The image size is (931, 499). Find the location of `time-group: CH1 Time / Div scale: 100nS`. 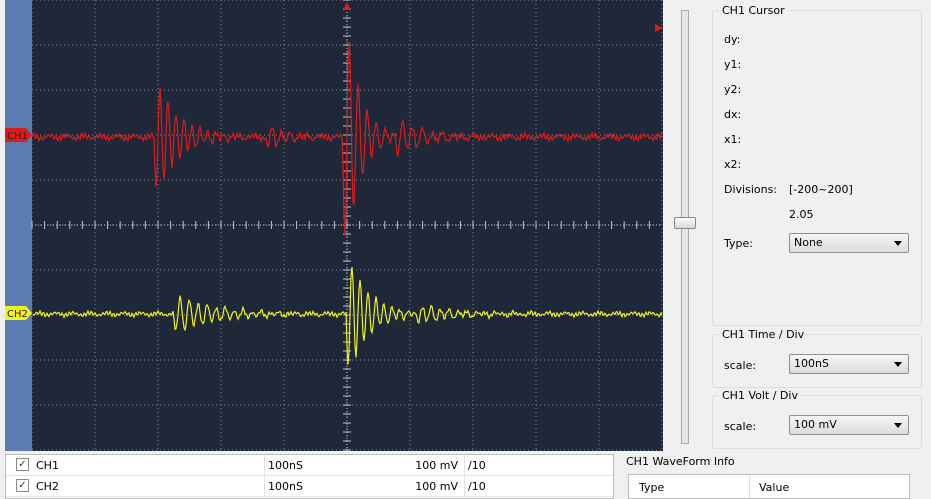

time-group: CH1 Time / Div scale: 100nS is located at coordinates (817, 358).